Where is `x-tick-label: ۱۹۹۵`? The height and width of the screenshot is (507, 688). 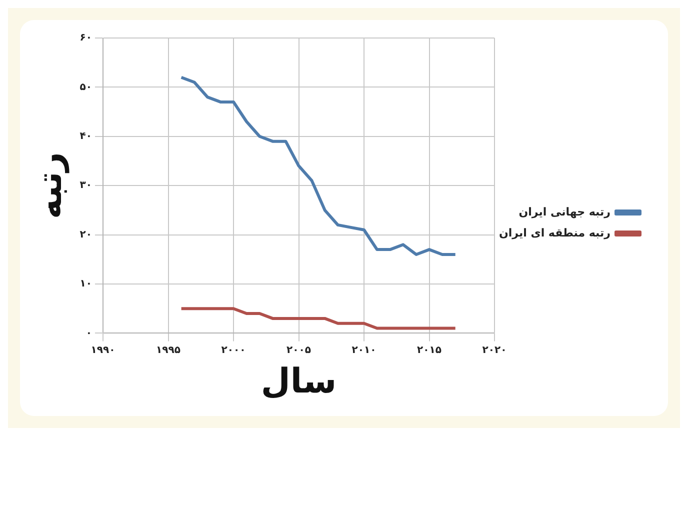 x-tick-label: ۱۹۹۵ is located at coordinates (168, 350).